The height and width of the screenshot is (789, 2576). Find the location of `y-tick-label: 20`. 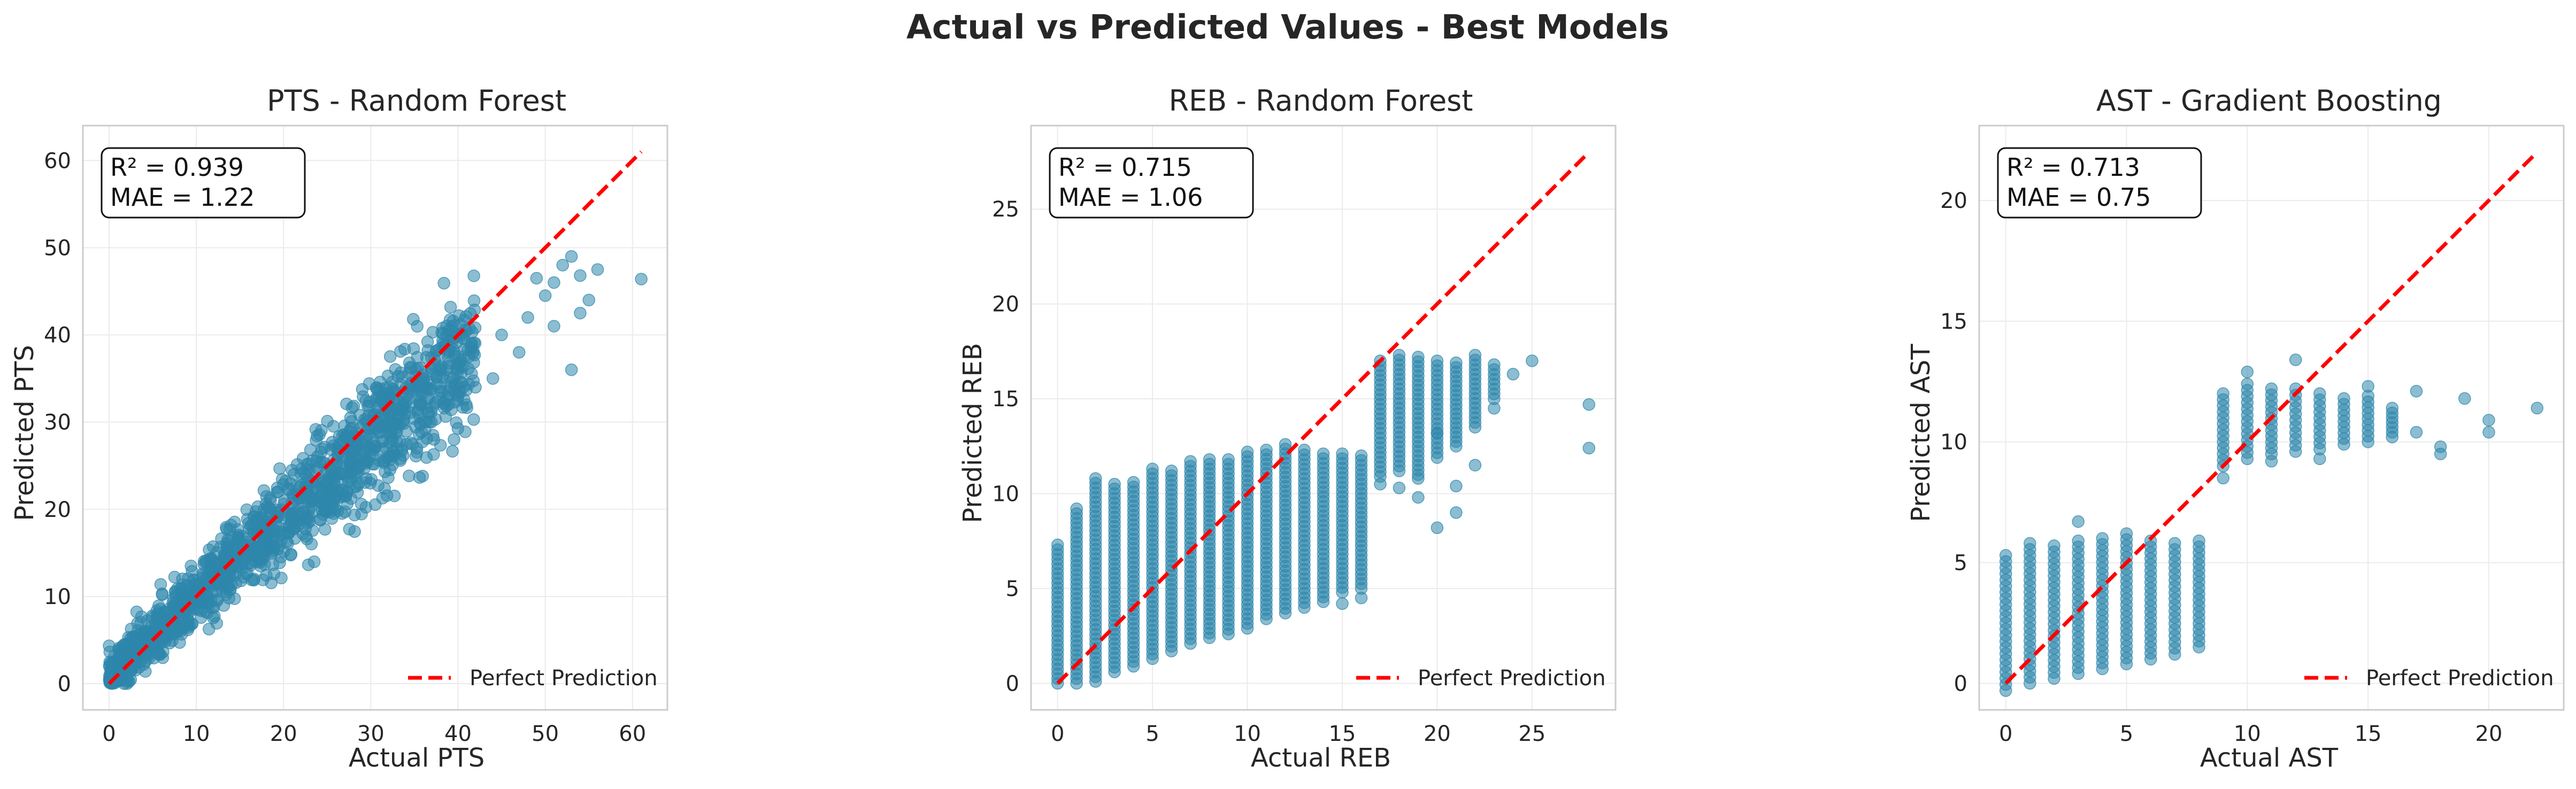

y-tick-label: 20 is located at coordinates (1005, 304).